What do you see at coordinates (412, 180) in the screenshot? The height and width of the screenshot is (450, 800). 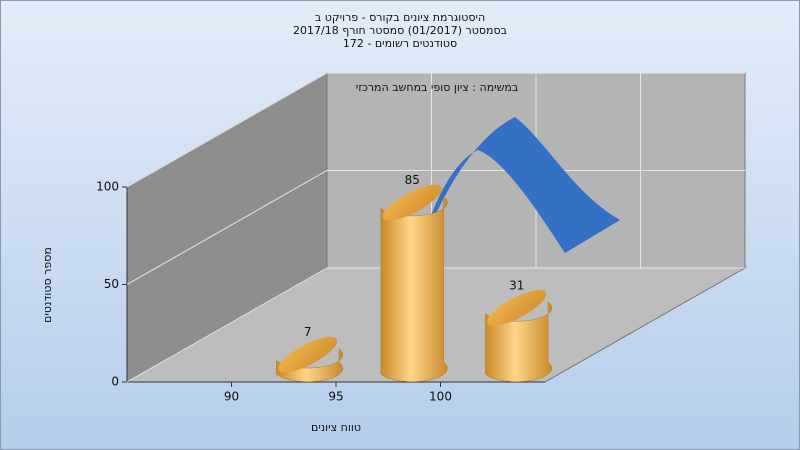 I see `value-label: 85` at bounding box center [412, 180].